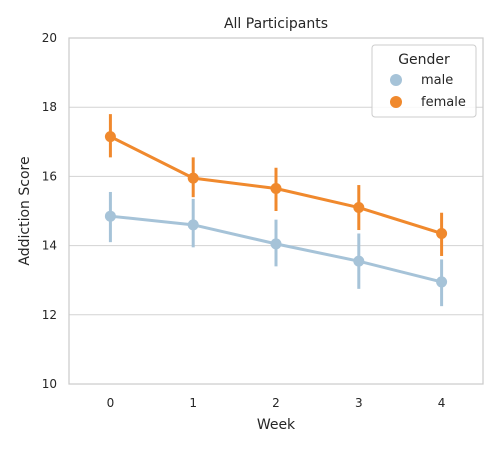 The image size is (500, 450). Describe the element at coordinates (437, 80) in the screenshot. I see `legend-label-male: male` at that location.